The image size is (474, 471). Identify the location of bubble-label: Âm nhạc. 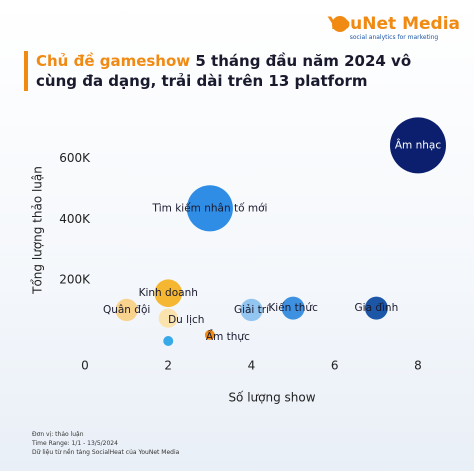
(418, 144).